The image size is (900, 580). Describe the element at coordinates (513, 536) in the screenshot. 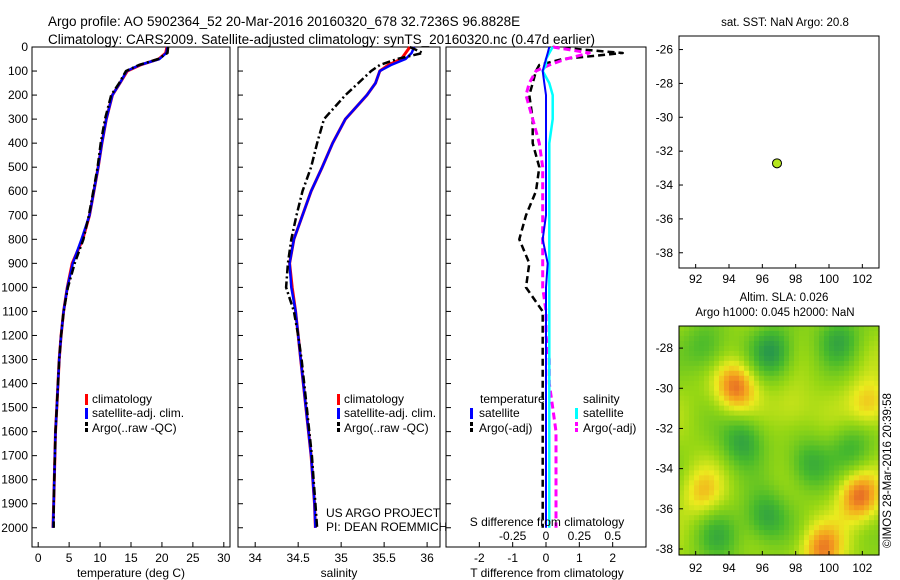

I see `s-tick-label: -0.25` at that location.